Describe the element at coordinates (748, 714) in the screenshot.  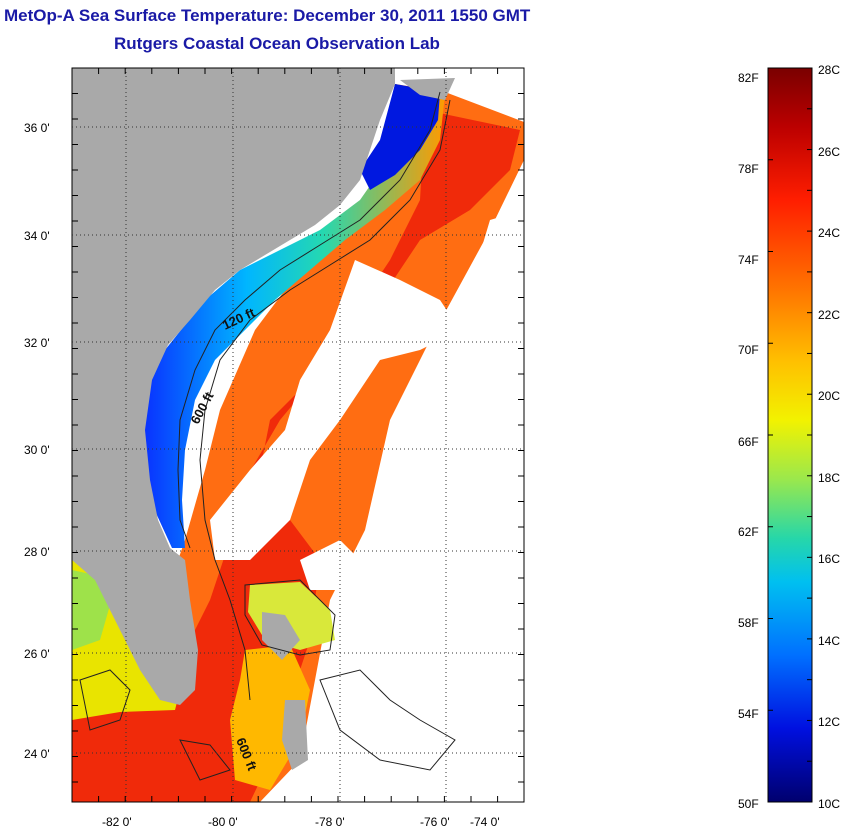
I see `cbar-f-54: 54F` at that location.